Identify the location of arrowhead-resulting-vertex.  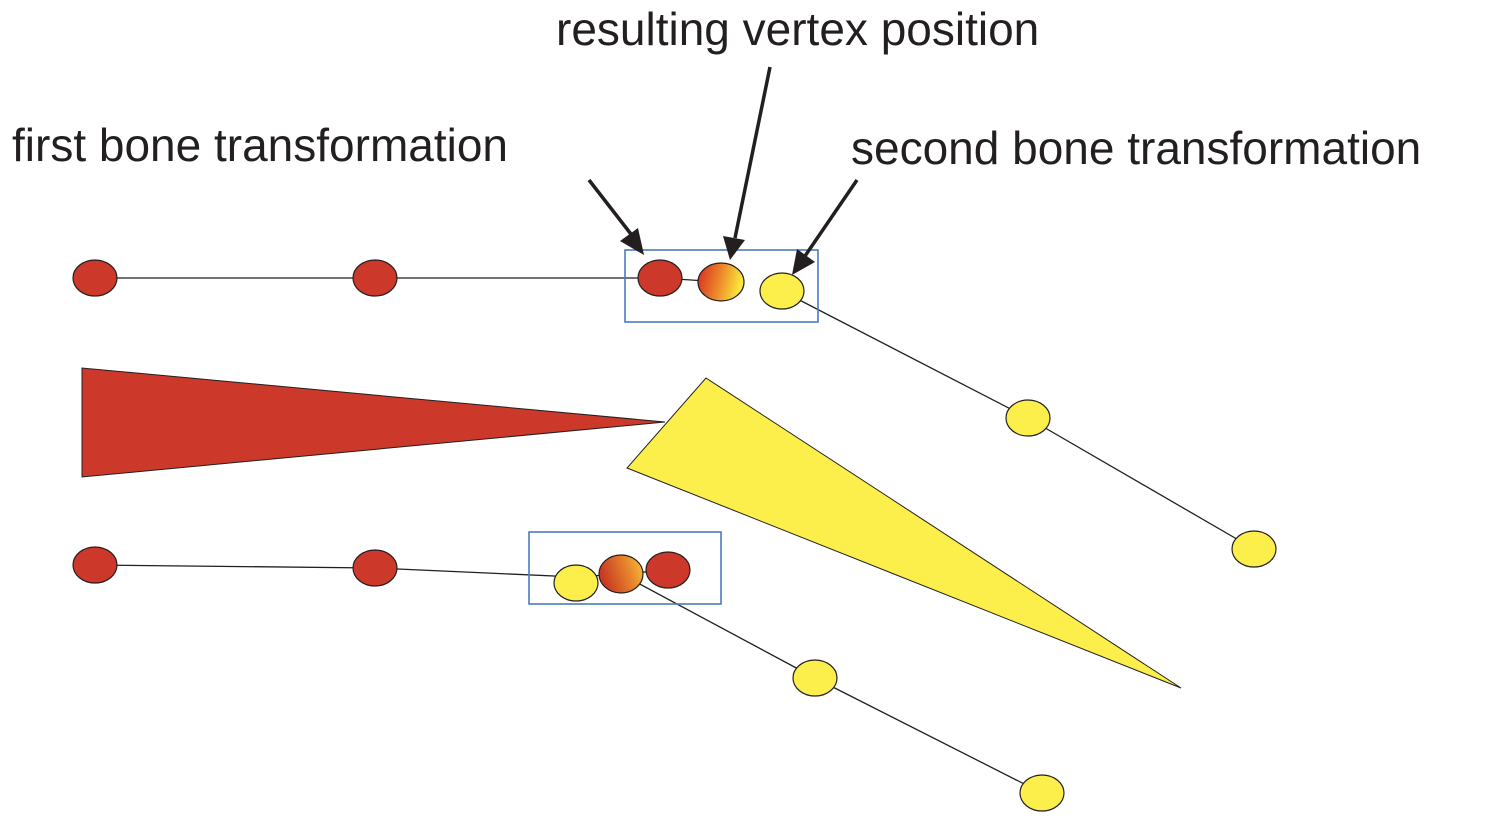
(734, 248).